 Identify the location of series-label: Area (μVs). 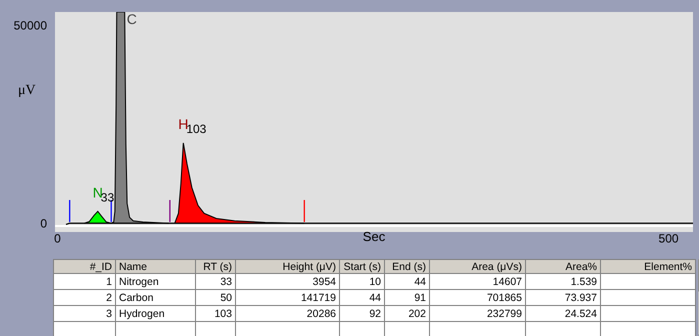
(478, 267).